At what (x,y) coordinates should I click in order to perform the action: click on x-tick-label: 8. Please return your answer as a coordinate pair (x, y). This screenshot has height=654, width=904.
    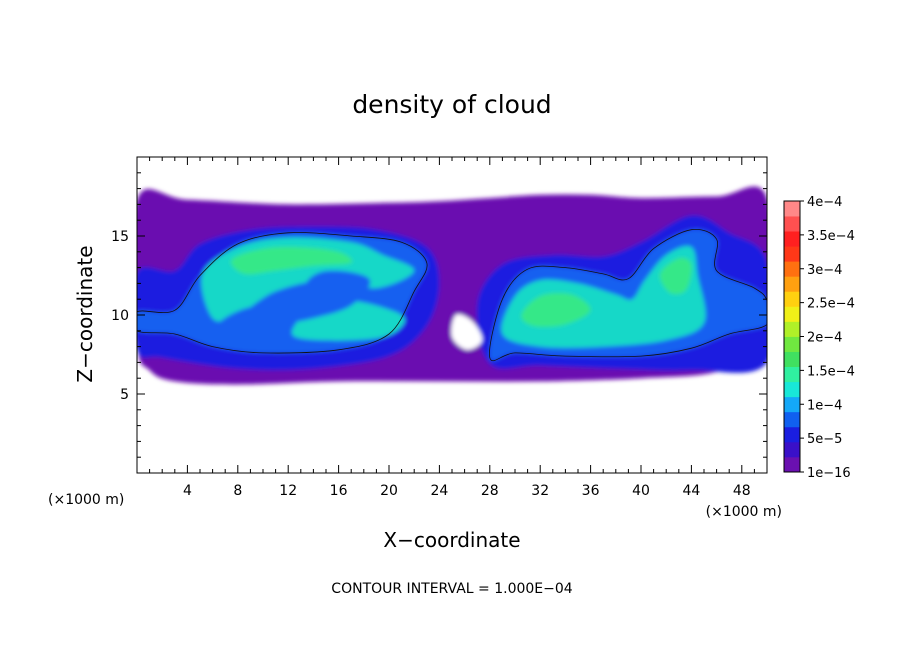
    Looking at the image, I should click on (237, 491).